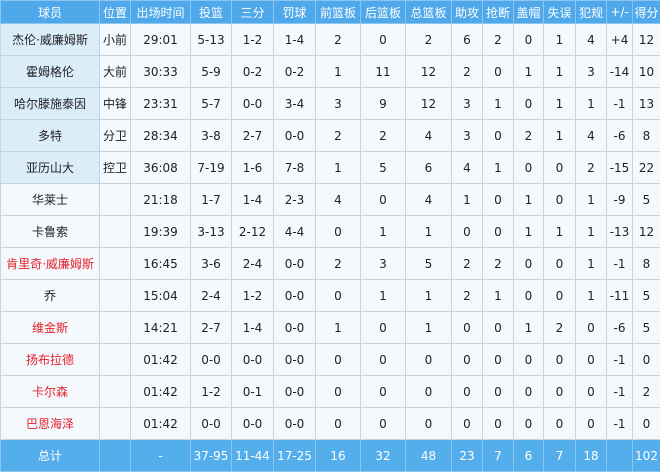 The height and width of the screenshot is (472, 660). What do you see at coordinates (330, 263) in the screenshot?
I see `table-row: 肯里奇·威廉姆斯 16:45 3-6 2-4 0-0 2 3 5 2 2 0 0 1 -1 8` at bounding box center [330, 263].